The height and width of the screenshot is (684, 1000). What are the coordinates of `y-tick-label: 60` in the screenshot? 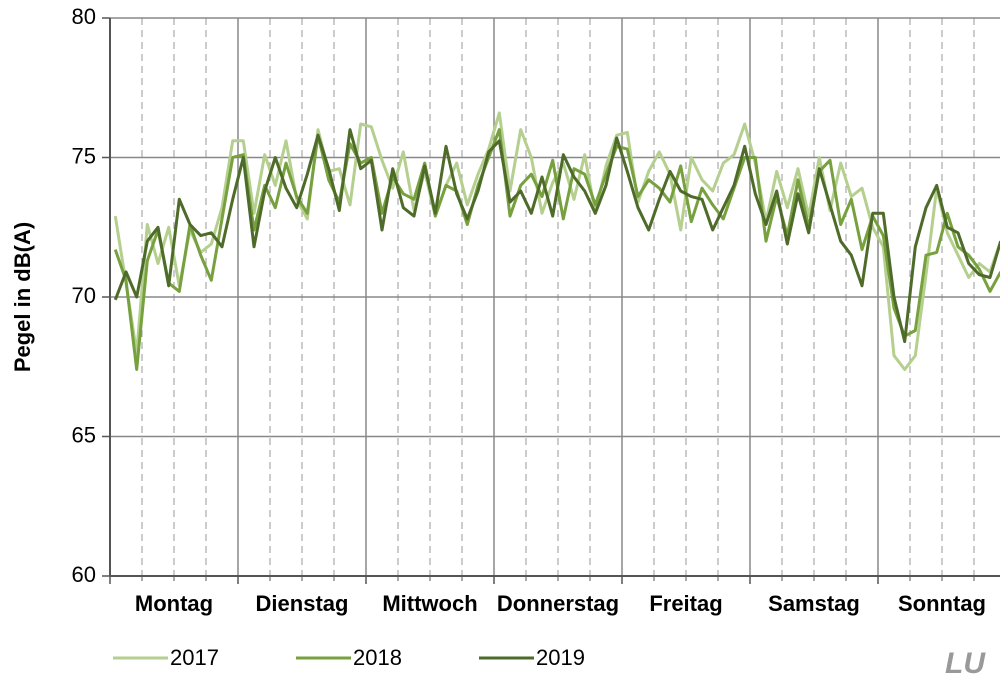 It's located at (84, 574).